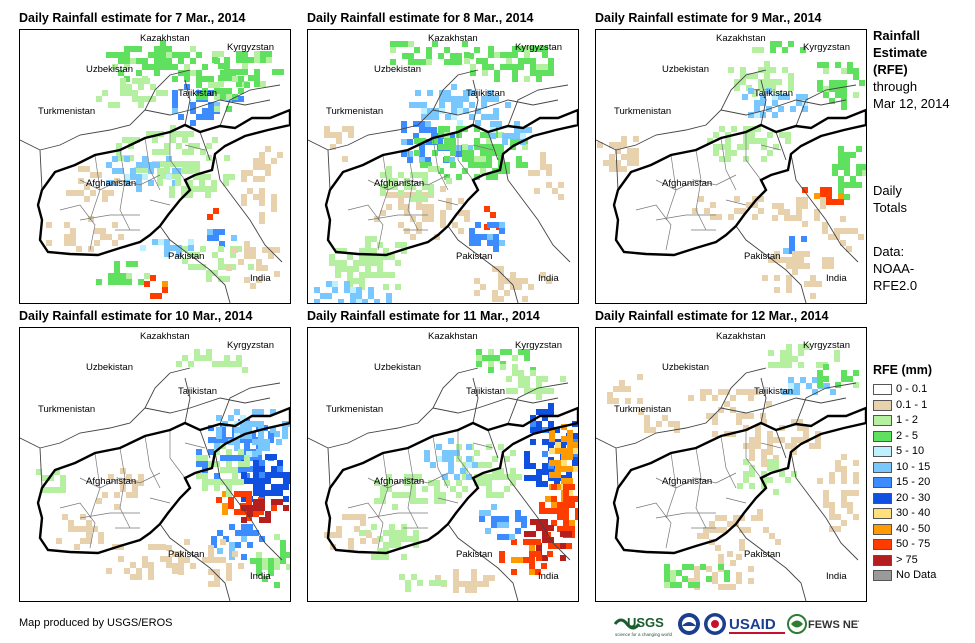 The height and width of the screenshot is (643, 975). I want to click on title-line: (RFE), so click(890, 69).